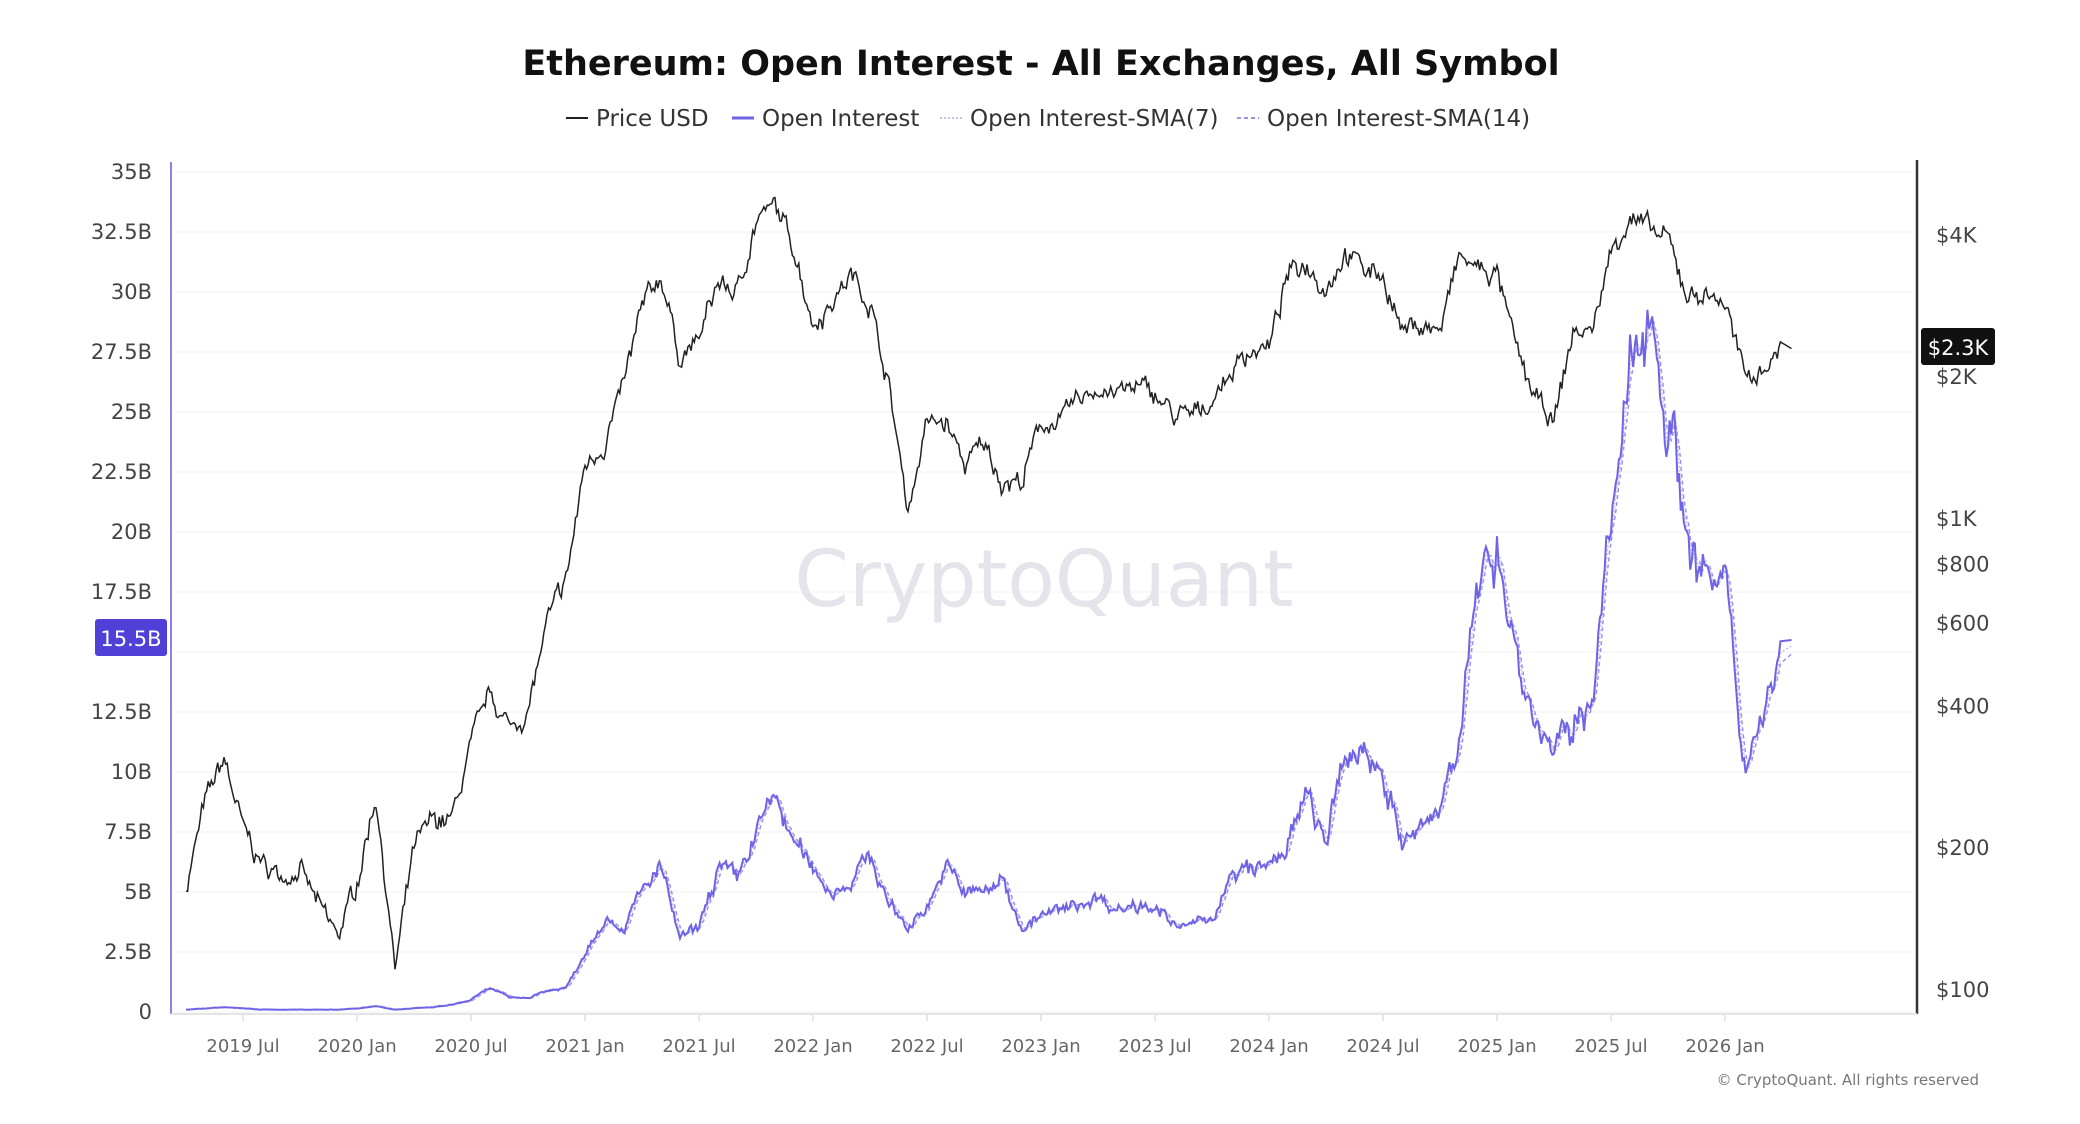 Image resolution: width=2080 pixels, height=1124 pixels. What do you see at coordinates (128, 952) in the screenshot?
I see `left-tick-label: 2.5B` at bounding box center [128, 952].